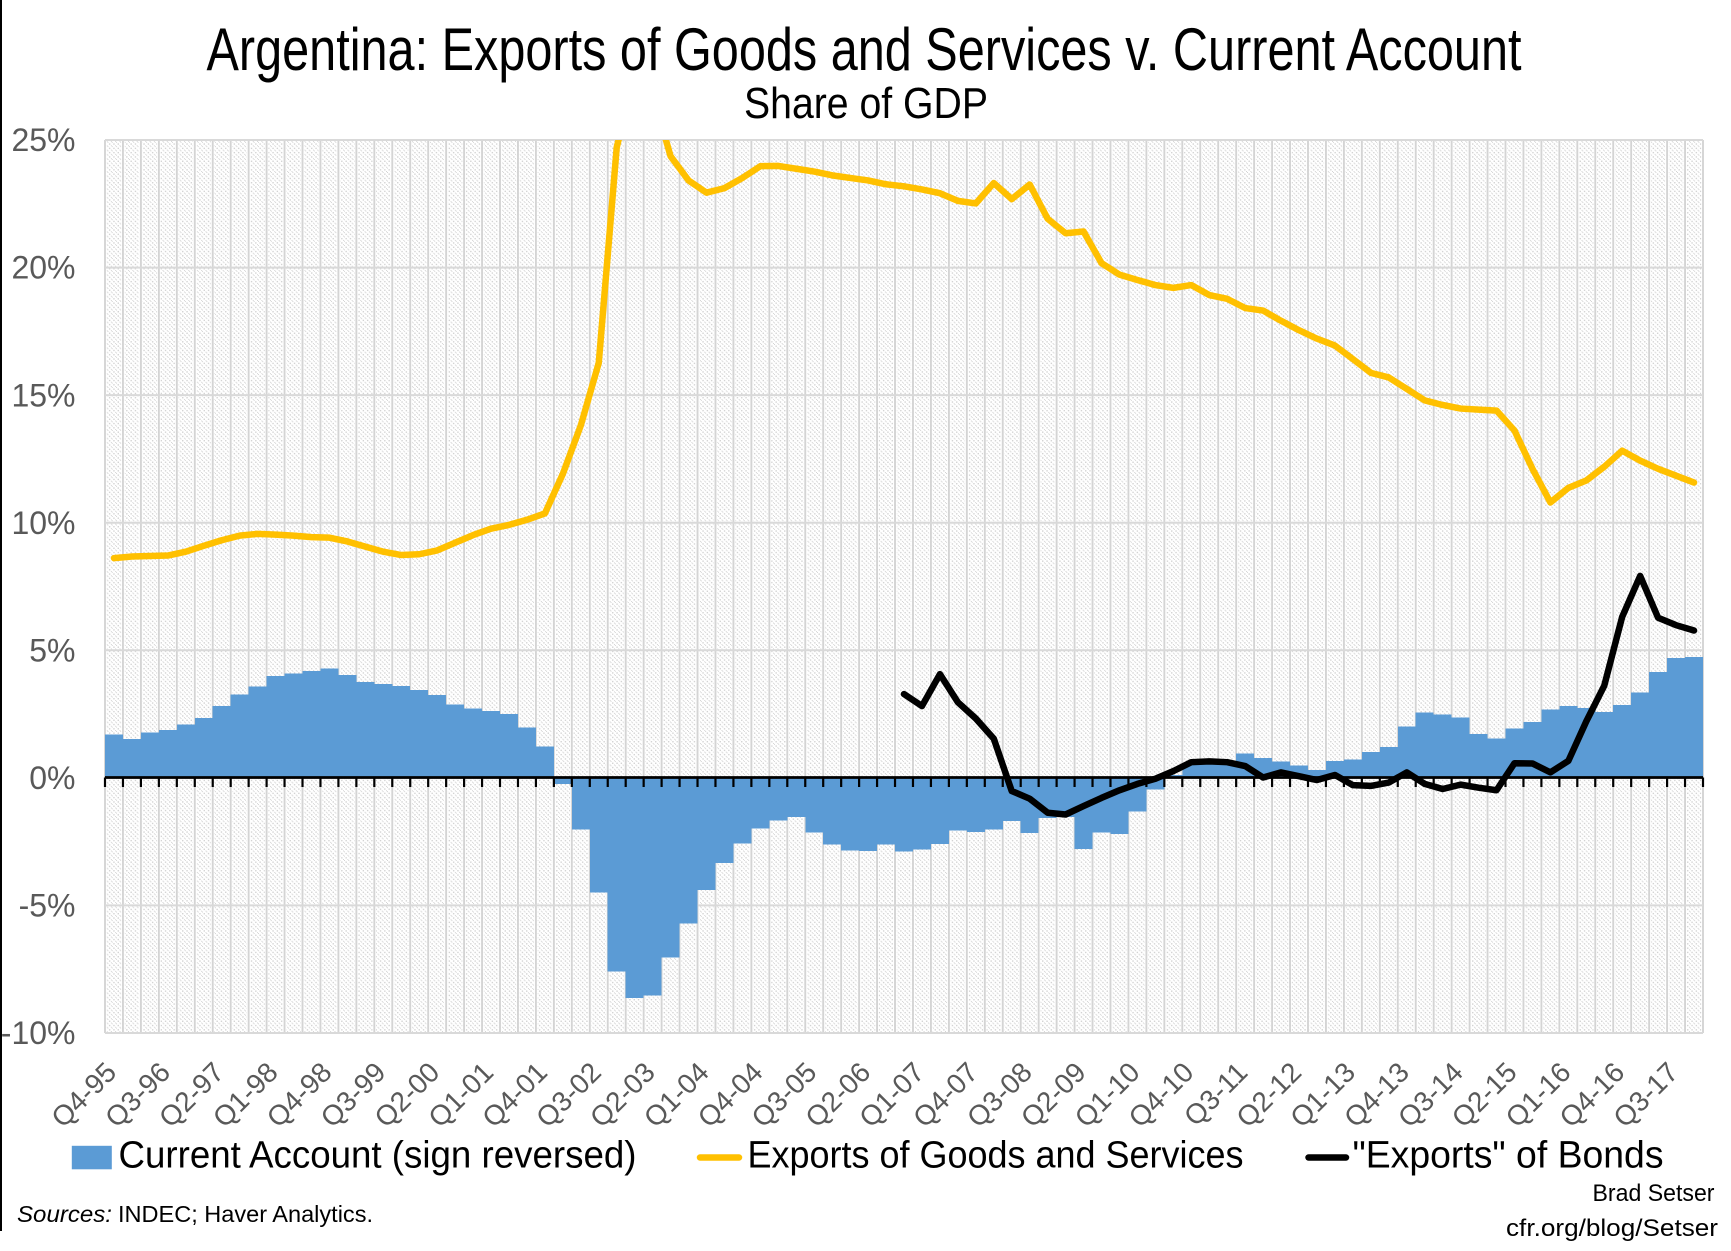  I want to click on svg-text: Brad Setser, so click(1654, 1193).